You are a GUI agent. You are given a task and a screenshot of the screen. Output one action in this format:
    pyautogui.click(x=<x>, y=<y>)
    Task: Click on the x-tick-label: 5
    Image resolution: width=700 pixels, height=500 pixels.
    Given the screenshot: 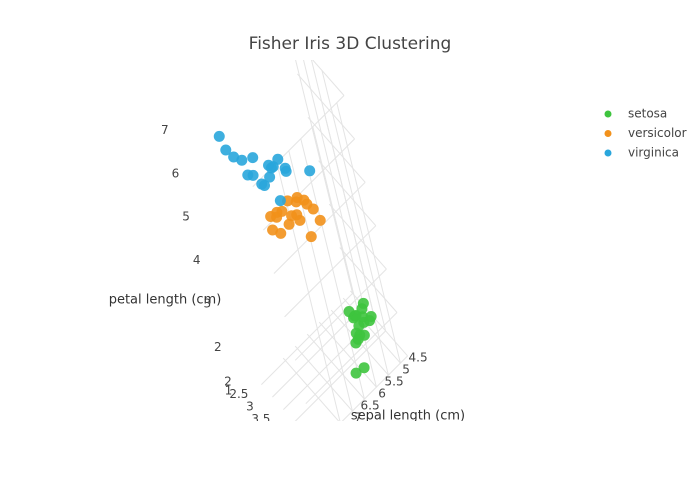 What is the action you would take?
    pyautogui.click(x=406, y=370)
    